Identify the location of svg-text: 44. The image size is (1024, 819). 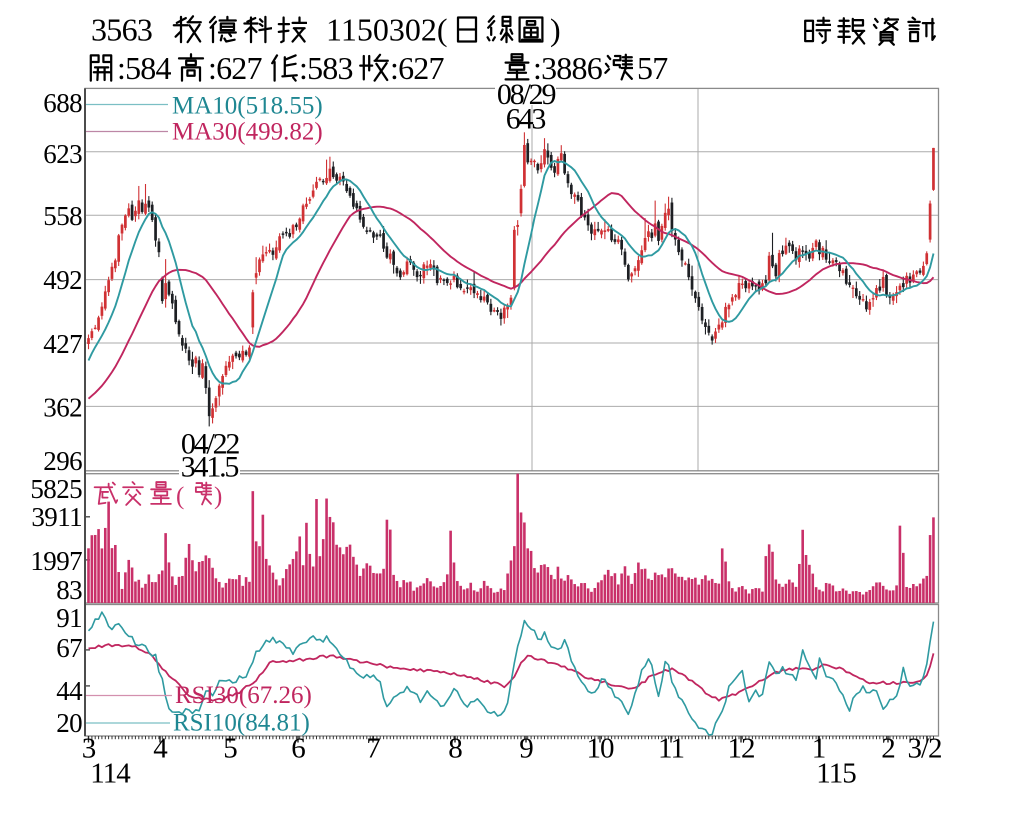
(69, 691).